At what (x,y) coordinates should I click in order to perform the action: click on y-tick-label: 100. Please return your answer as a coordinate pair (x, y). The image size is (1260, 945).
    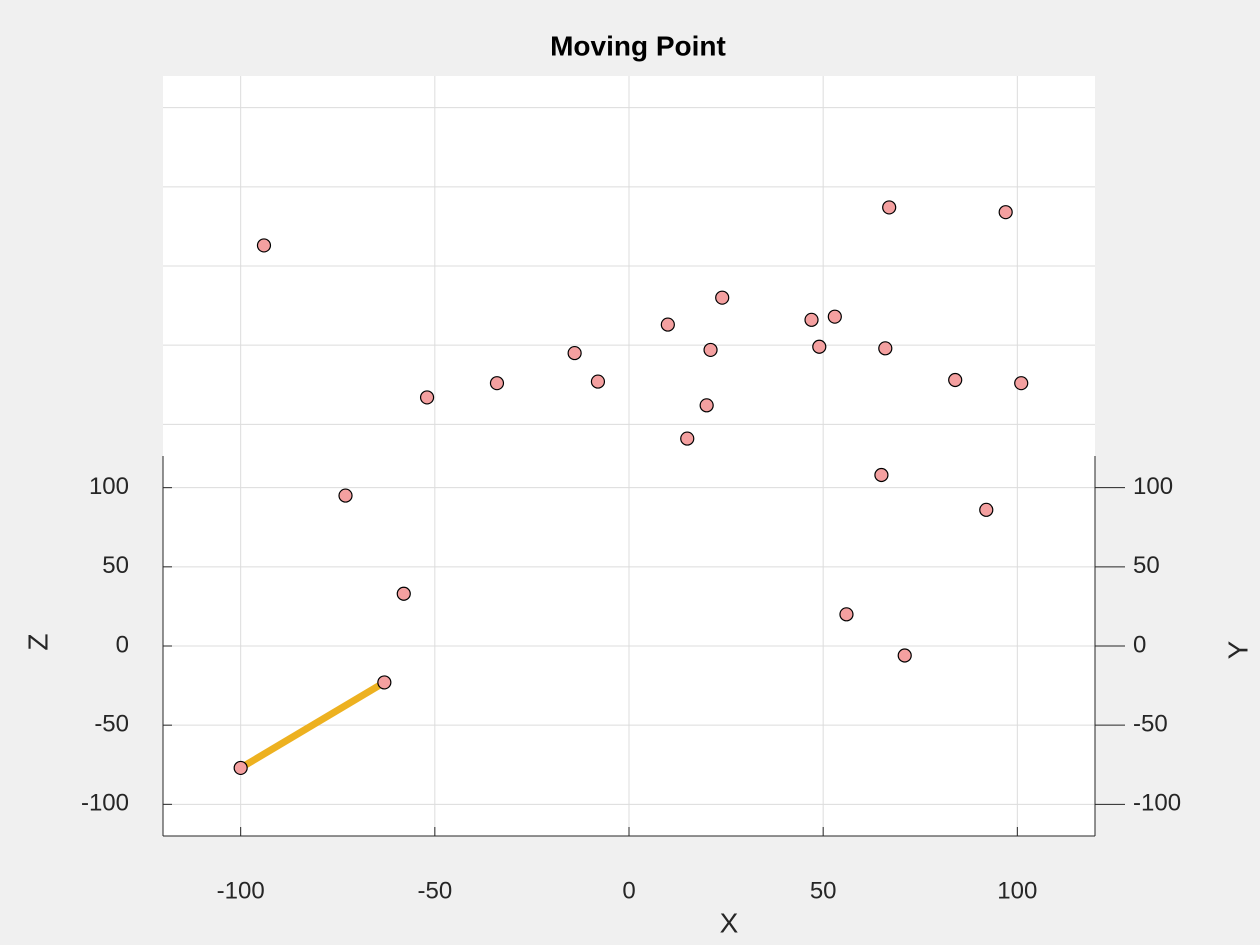
    Looking at the image, I should click on (1153, 486).